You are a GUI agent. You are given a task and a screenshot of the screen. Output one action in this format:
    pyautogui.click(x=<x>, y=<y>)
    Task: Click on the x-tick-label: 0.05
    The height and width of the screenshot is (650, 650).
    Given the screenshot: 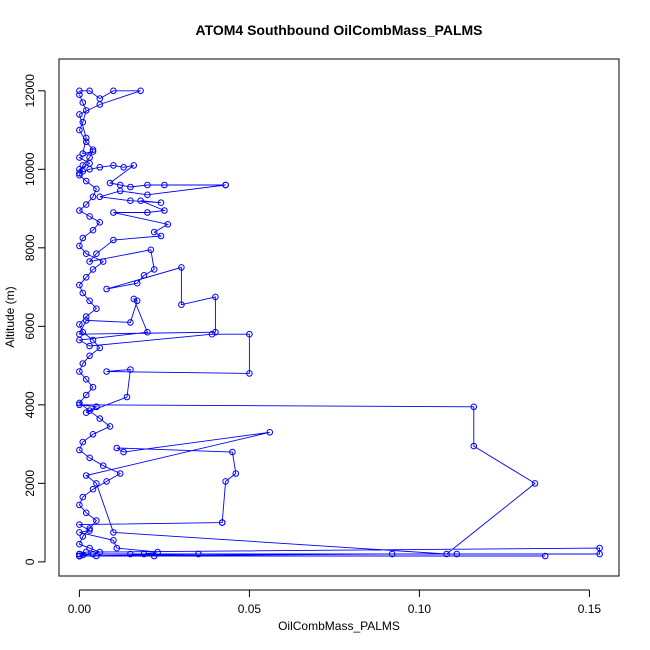 What is the action you would take?
    pyautogui.click(x=250, y=609)
    